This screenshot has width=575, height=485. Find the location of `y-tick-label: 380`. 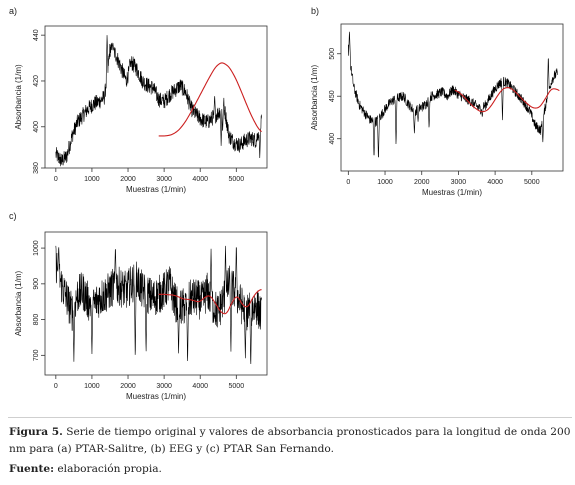

y-tick-label: 380 is located at coordinates (36, 168).